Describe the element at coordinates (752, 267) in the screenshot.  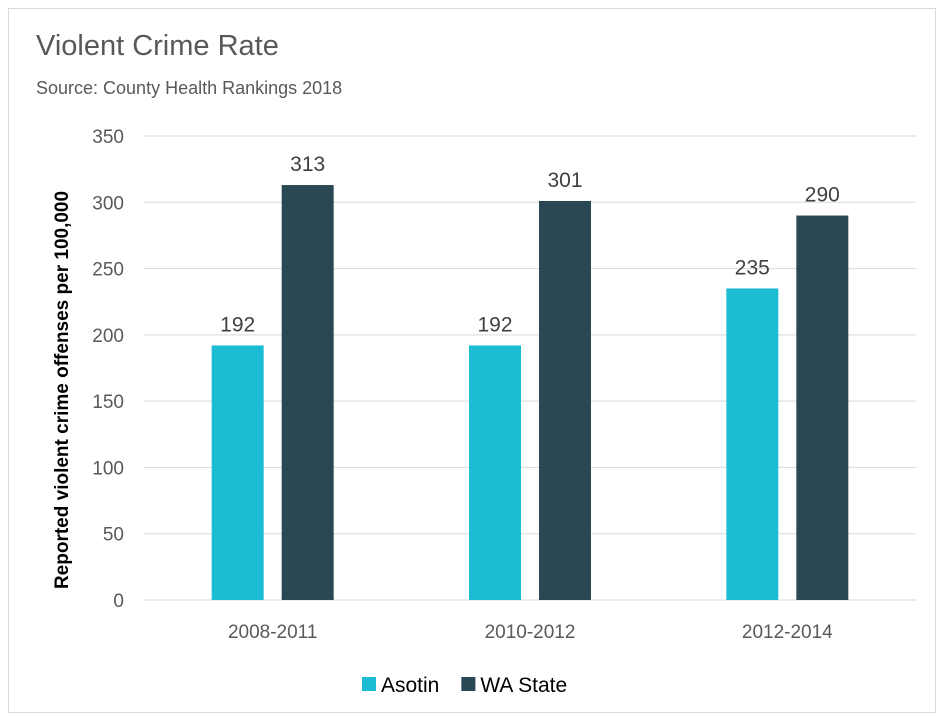
I see `data-label: 235` at that location.